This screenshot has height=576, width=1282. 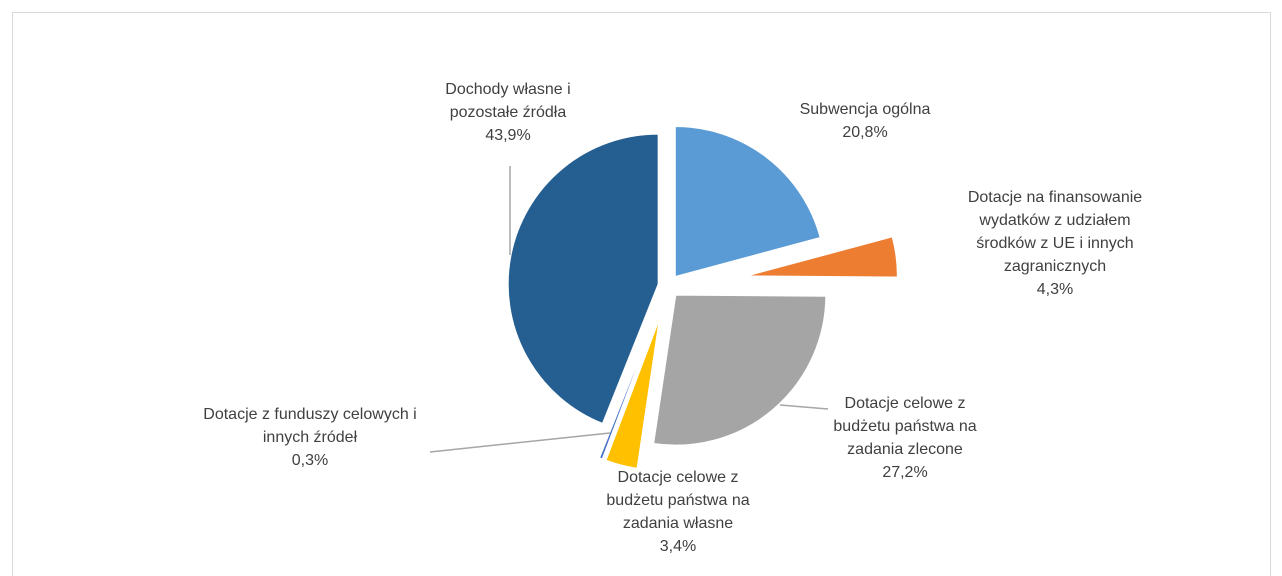 What do you see at coordinates (865, 109) in the screenshot?
I see `category-label: Subwencja ogólna` at bounding box center [865, 109].